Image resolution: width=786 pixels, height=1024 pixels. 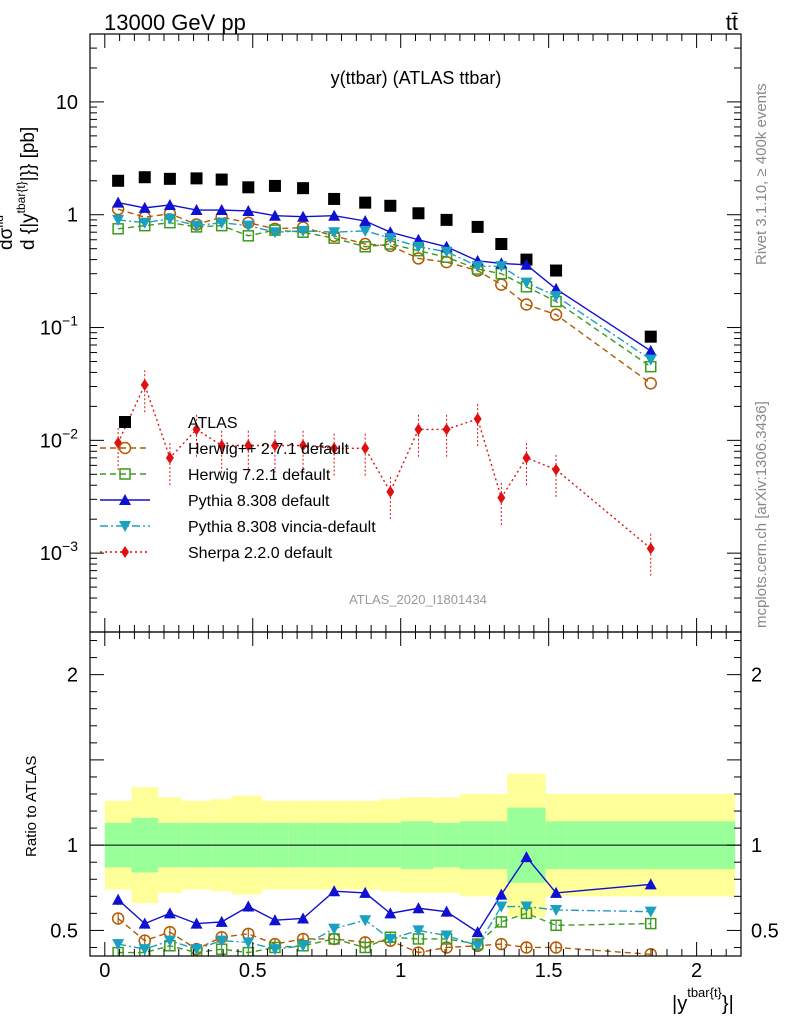 I want to click on legend-item-sherpa-2-2-0-default: Sherpa 2.2.0 default, so click(x=216, y=553).